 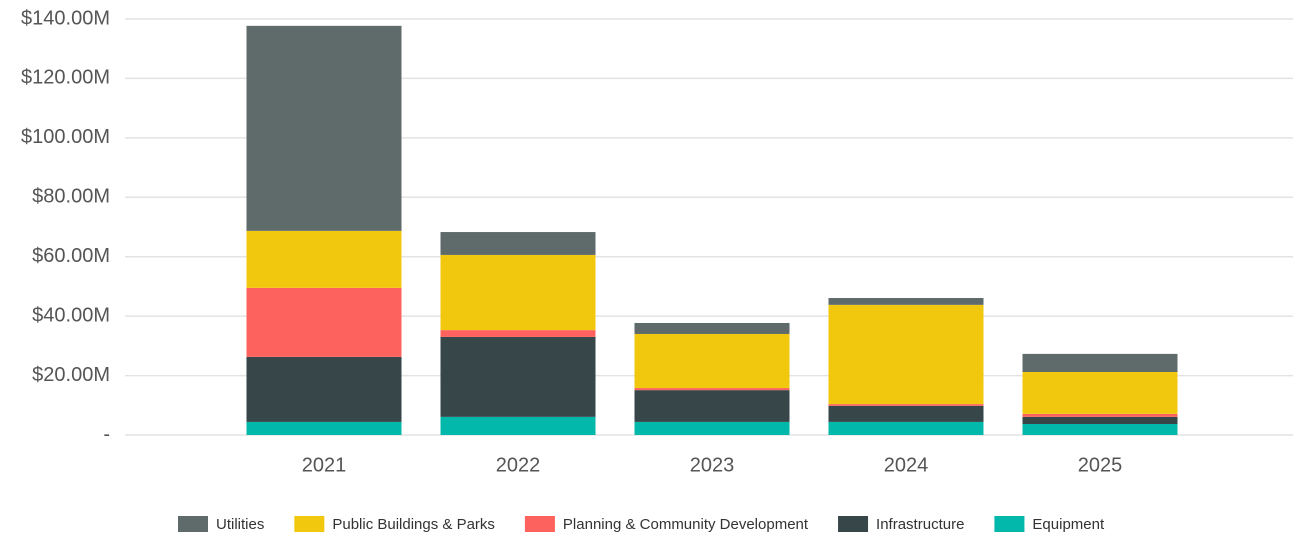 I want to click on y-tick-label: $80.00M, so click(x=71, y=197).